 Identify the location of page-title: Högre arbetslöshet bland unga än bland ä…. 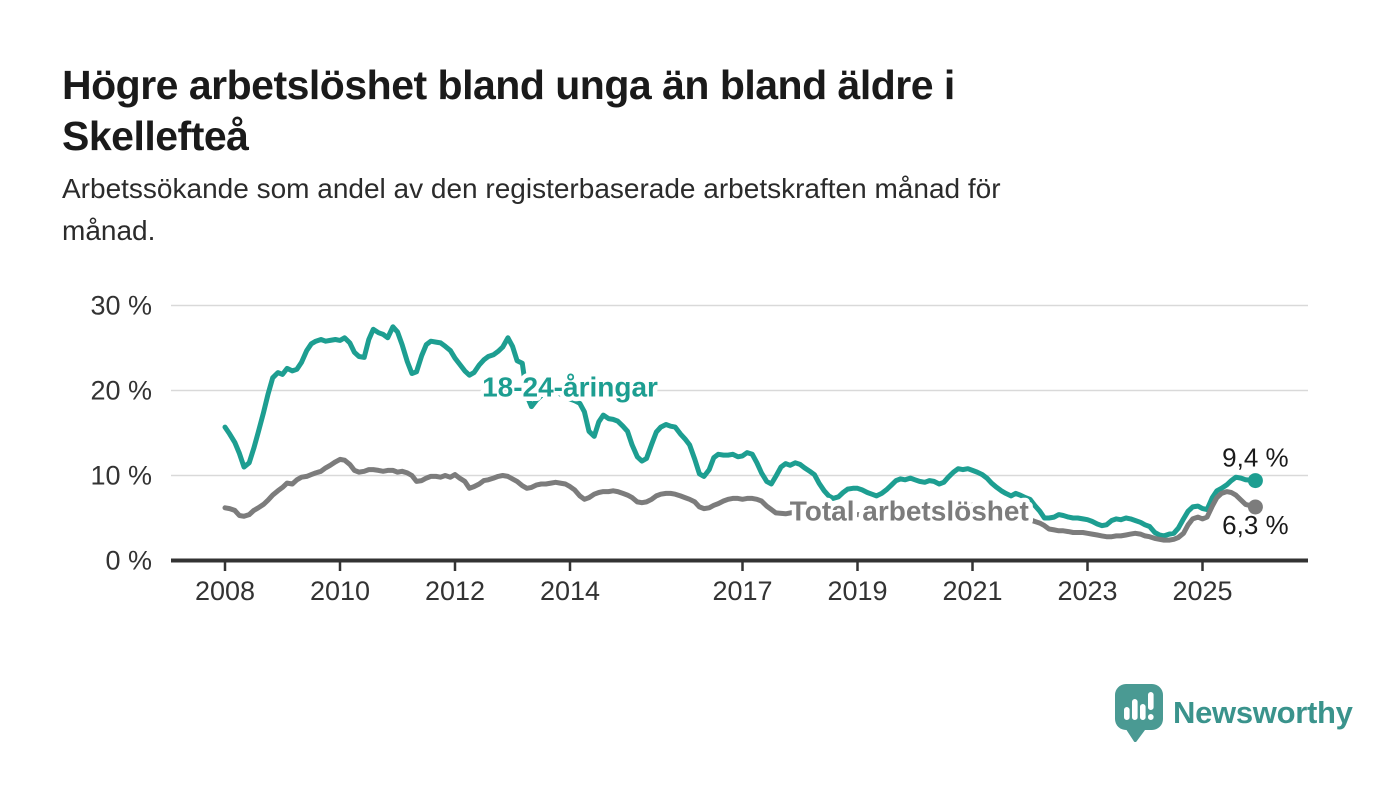
(508, 111).